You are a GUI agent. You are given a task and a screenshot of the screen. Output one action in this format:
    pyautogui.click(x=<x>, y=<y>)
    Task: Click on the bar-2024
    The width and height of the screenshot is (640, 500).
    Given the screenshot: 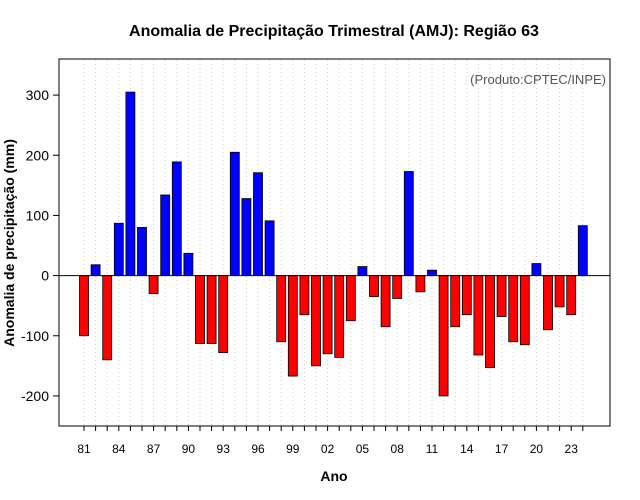 What is the action you would take?
    pyautogui.click(x=582, y=250)
    